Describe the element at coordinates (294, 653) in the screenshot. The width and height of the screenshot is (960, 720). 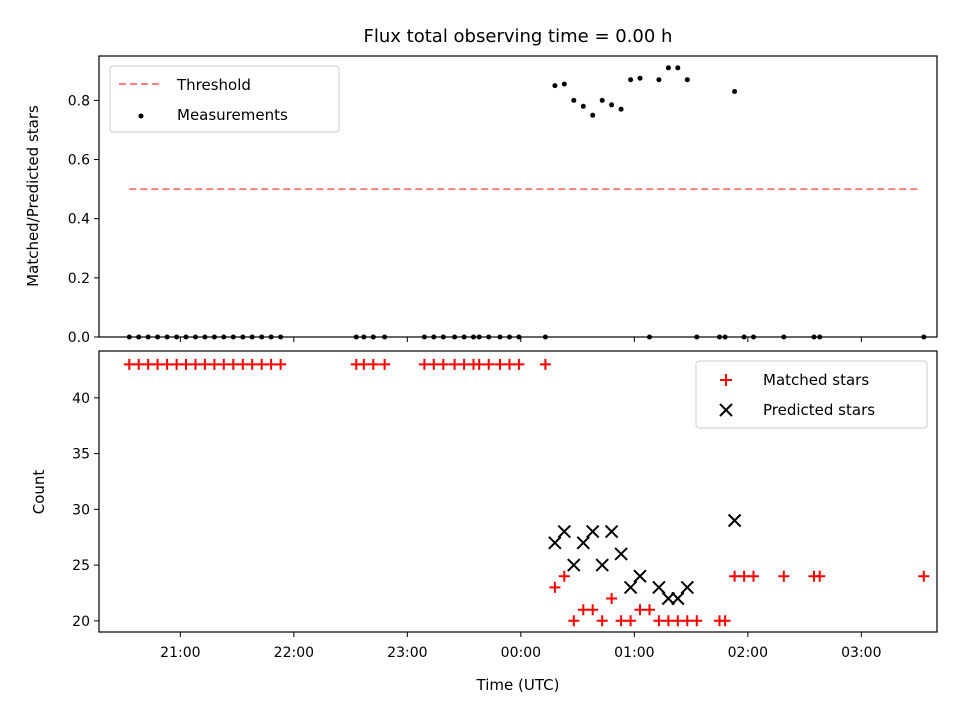
I see `x-tick-label: 22:00` at that location.